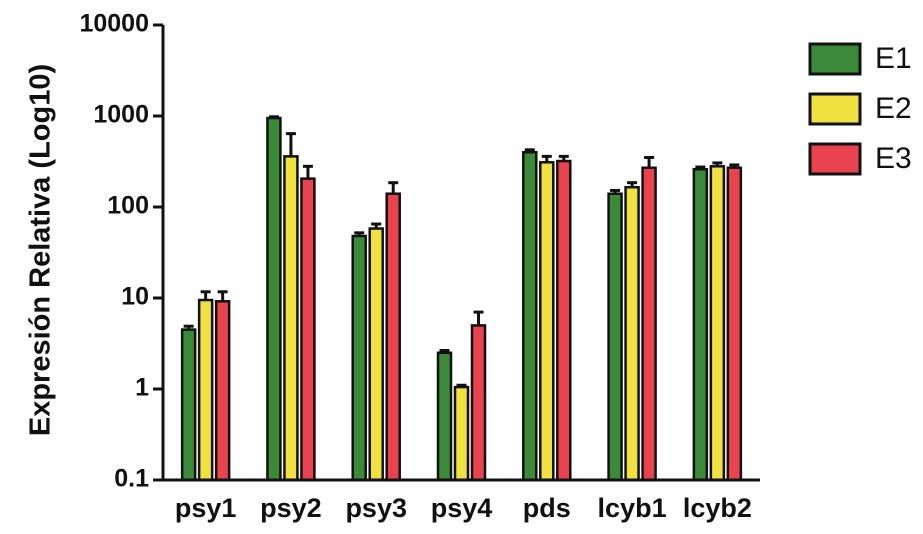 Image resolution: width=923 pixels, height=534 pixels. What do you see at coordinates (291, 318) in the screenshot?
I see `bar-e2-psy2` at bounding box center [291, 318].